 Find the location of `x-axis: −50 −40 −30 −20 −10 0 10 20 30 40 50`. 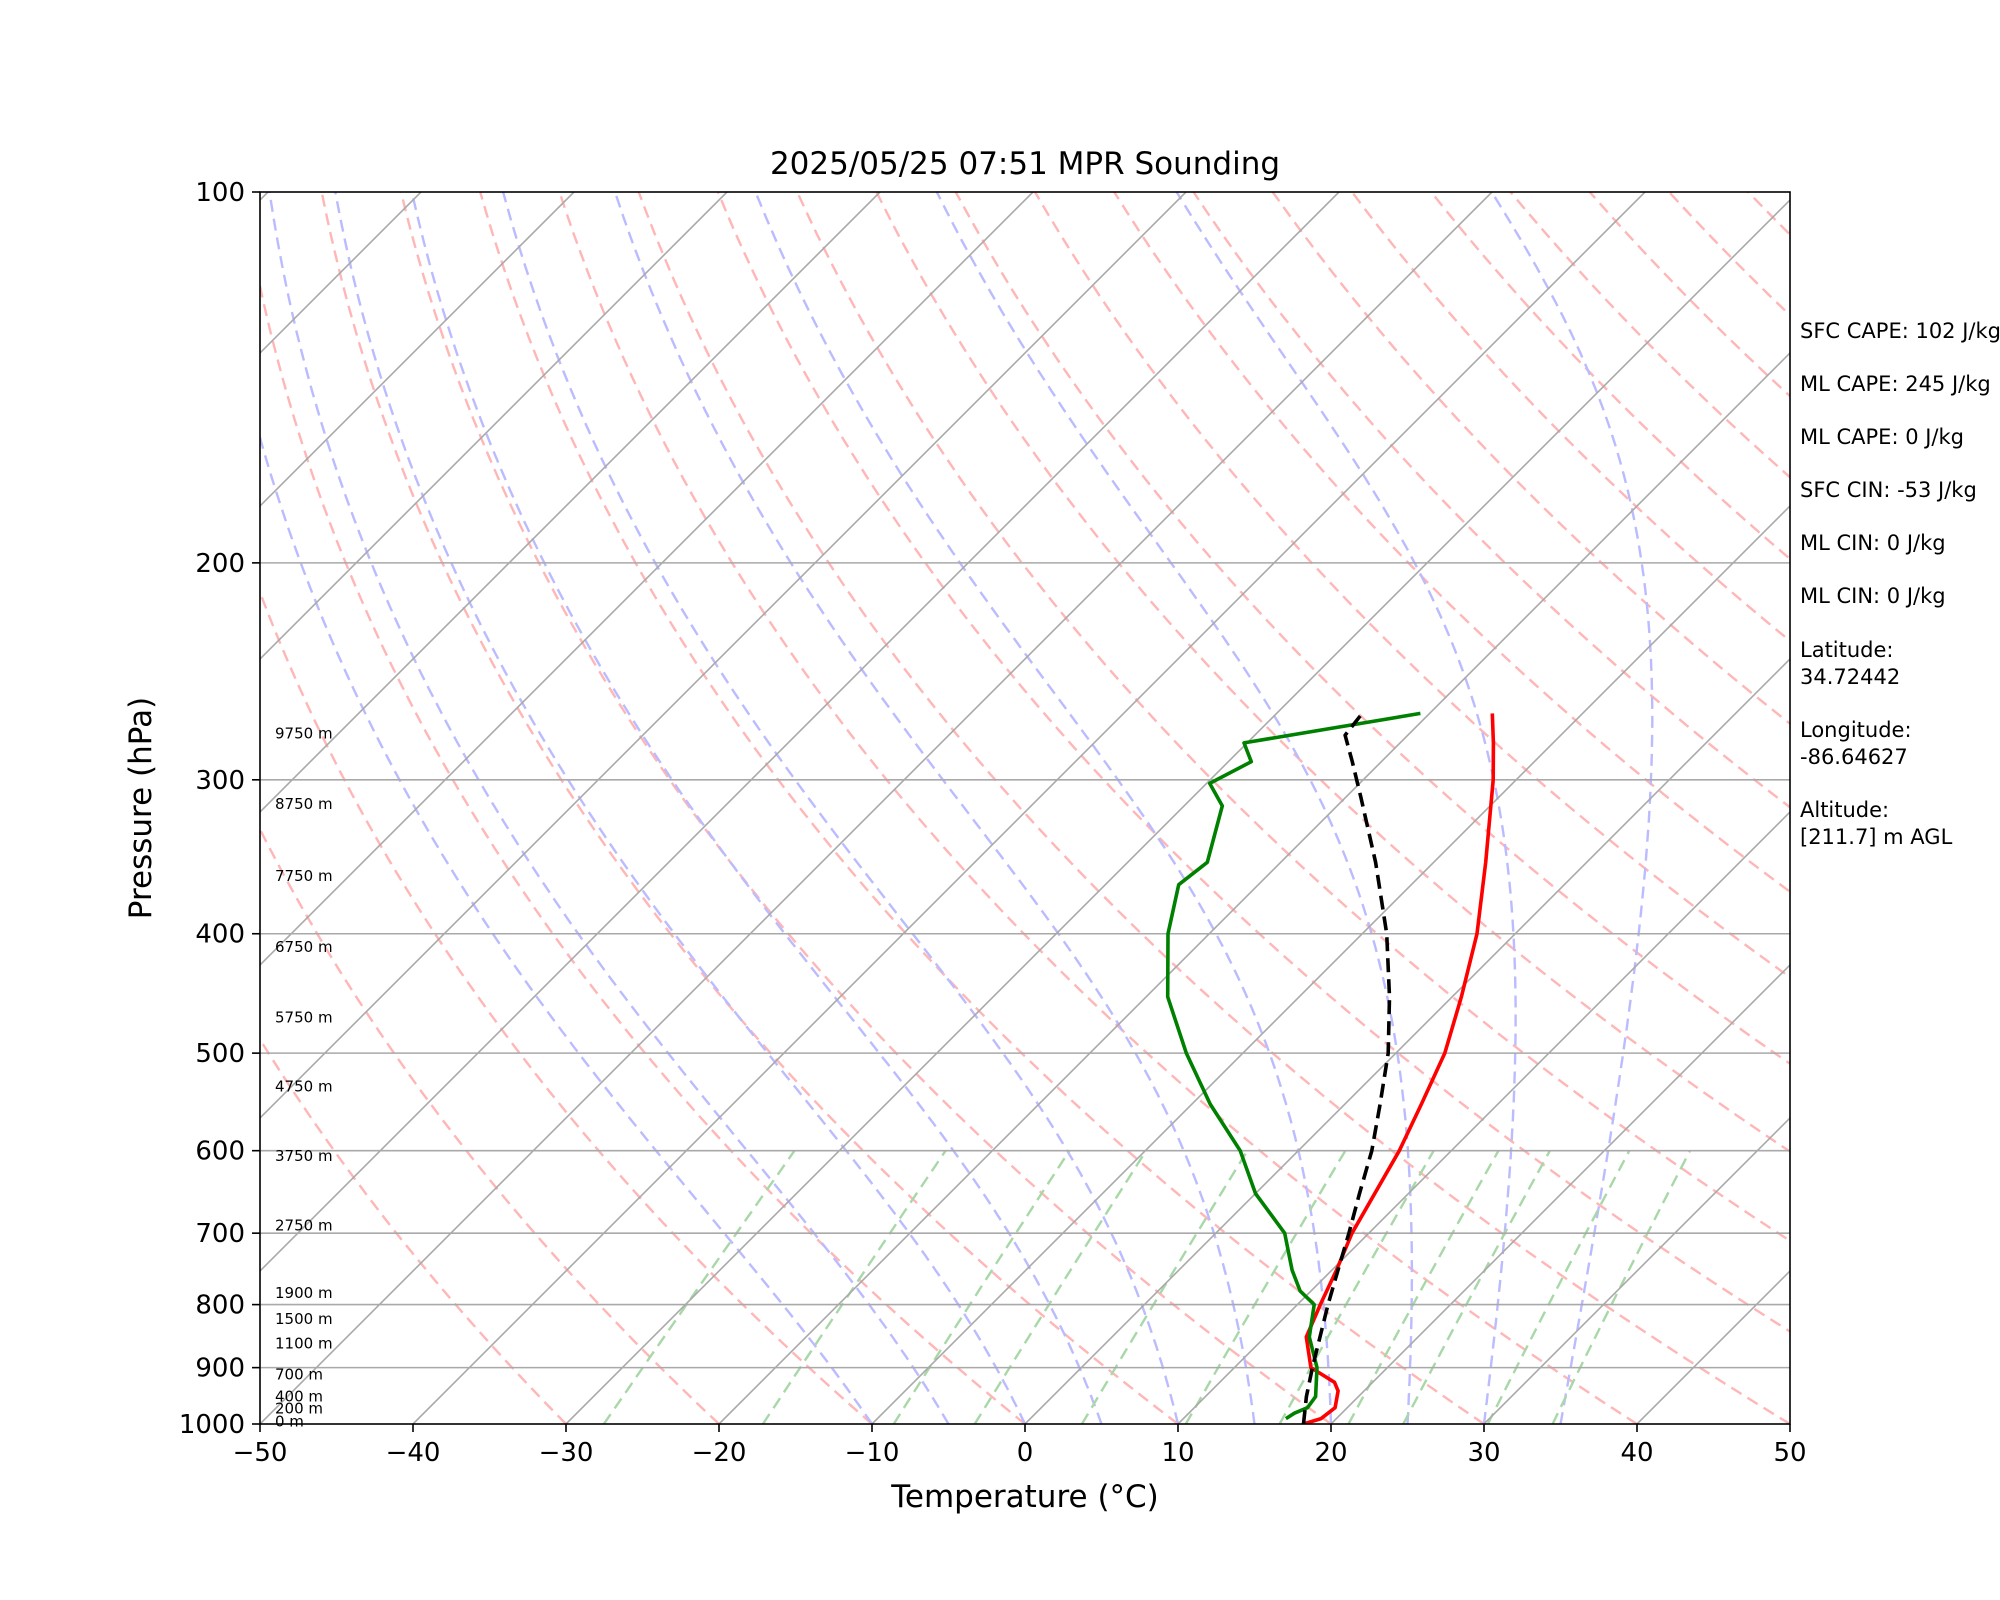

x-axis: −50 −40 −30 −20 −10 0 10 20 30 40 50 is located at coordinates (1020, 1446).